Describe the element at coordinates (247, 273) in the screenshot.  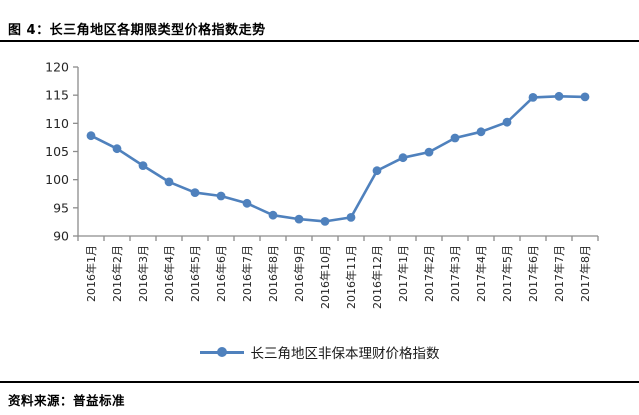
I see `x-axis-label: 2016年7月` at that location.